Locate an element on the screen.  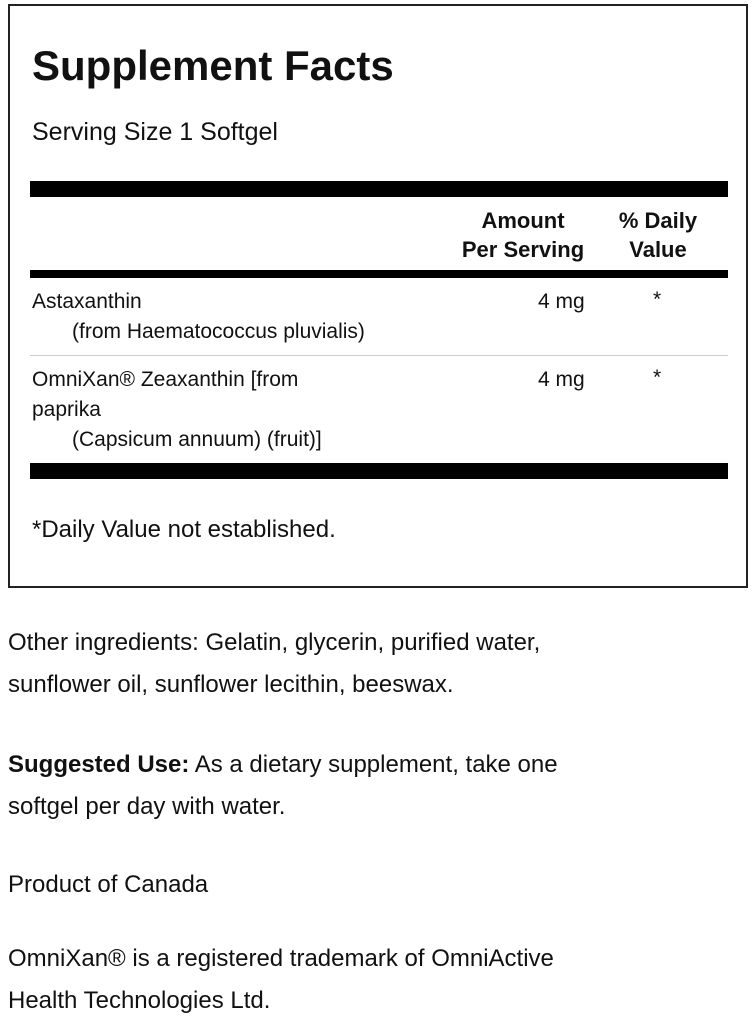
origin: Product of Canada is located at coordinates (108, 884).